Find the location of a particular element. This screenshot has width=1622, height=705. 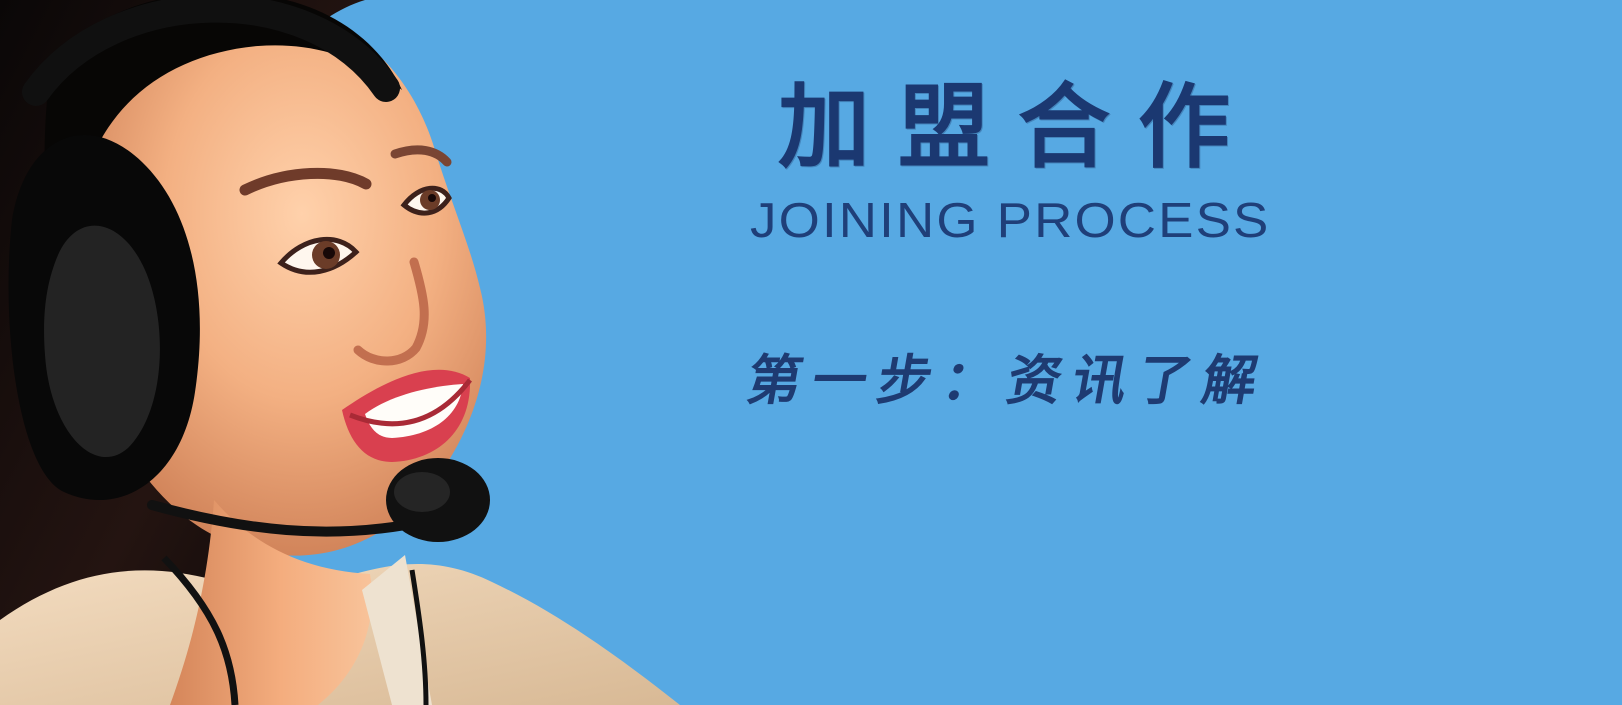

left-eye-pupil is located at coordinates (329, 253).